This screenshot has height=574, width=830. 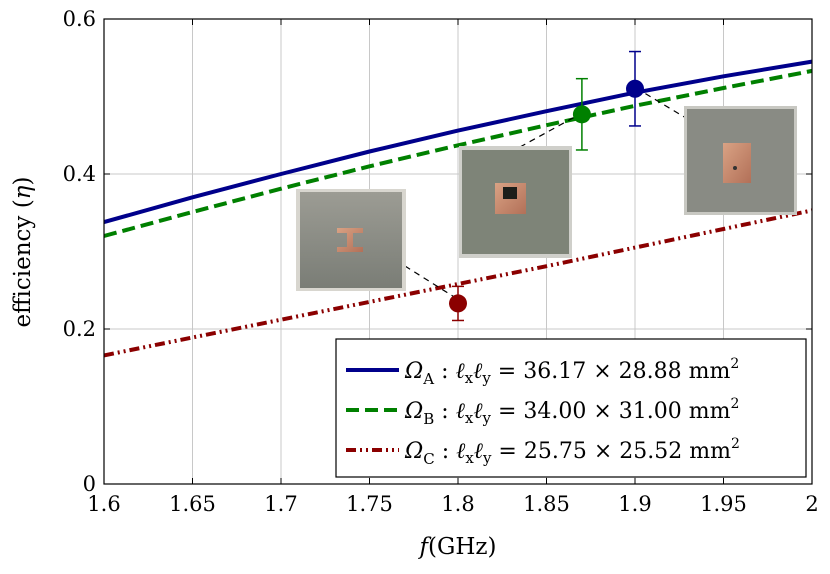 What do you see at coordinates (740, 160) in the screenshot?
I see `antenna-photo-a` at bounding box center [740, 160].